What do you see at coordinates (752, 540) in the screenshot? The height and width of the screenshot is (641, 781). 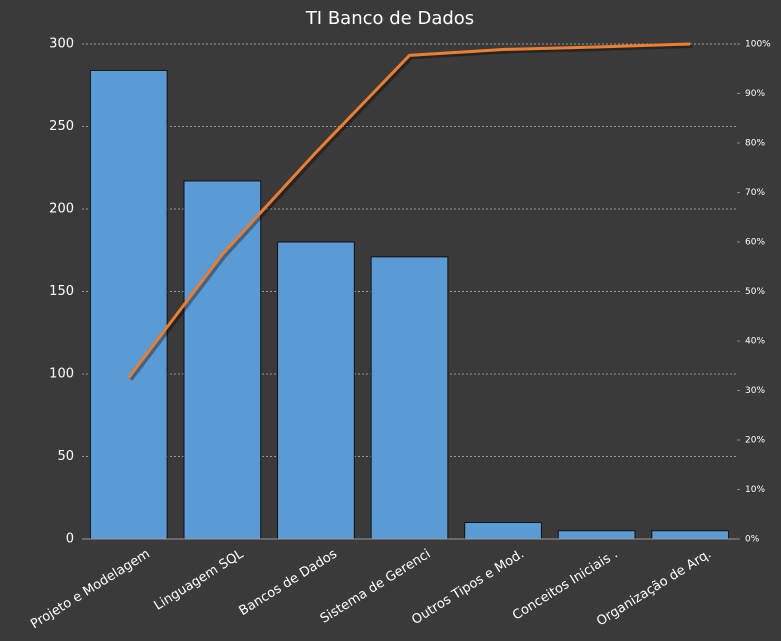 I see `y2-tick-label: 0%` at bounding box center [752, 540].